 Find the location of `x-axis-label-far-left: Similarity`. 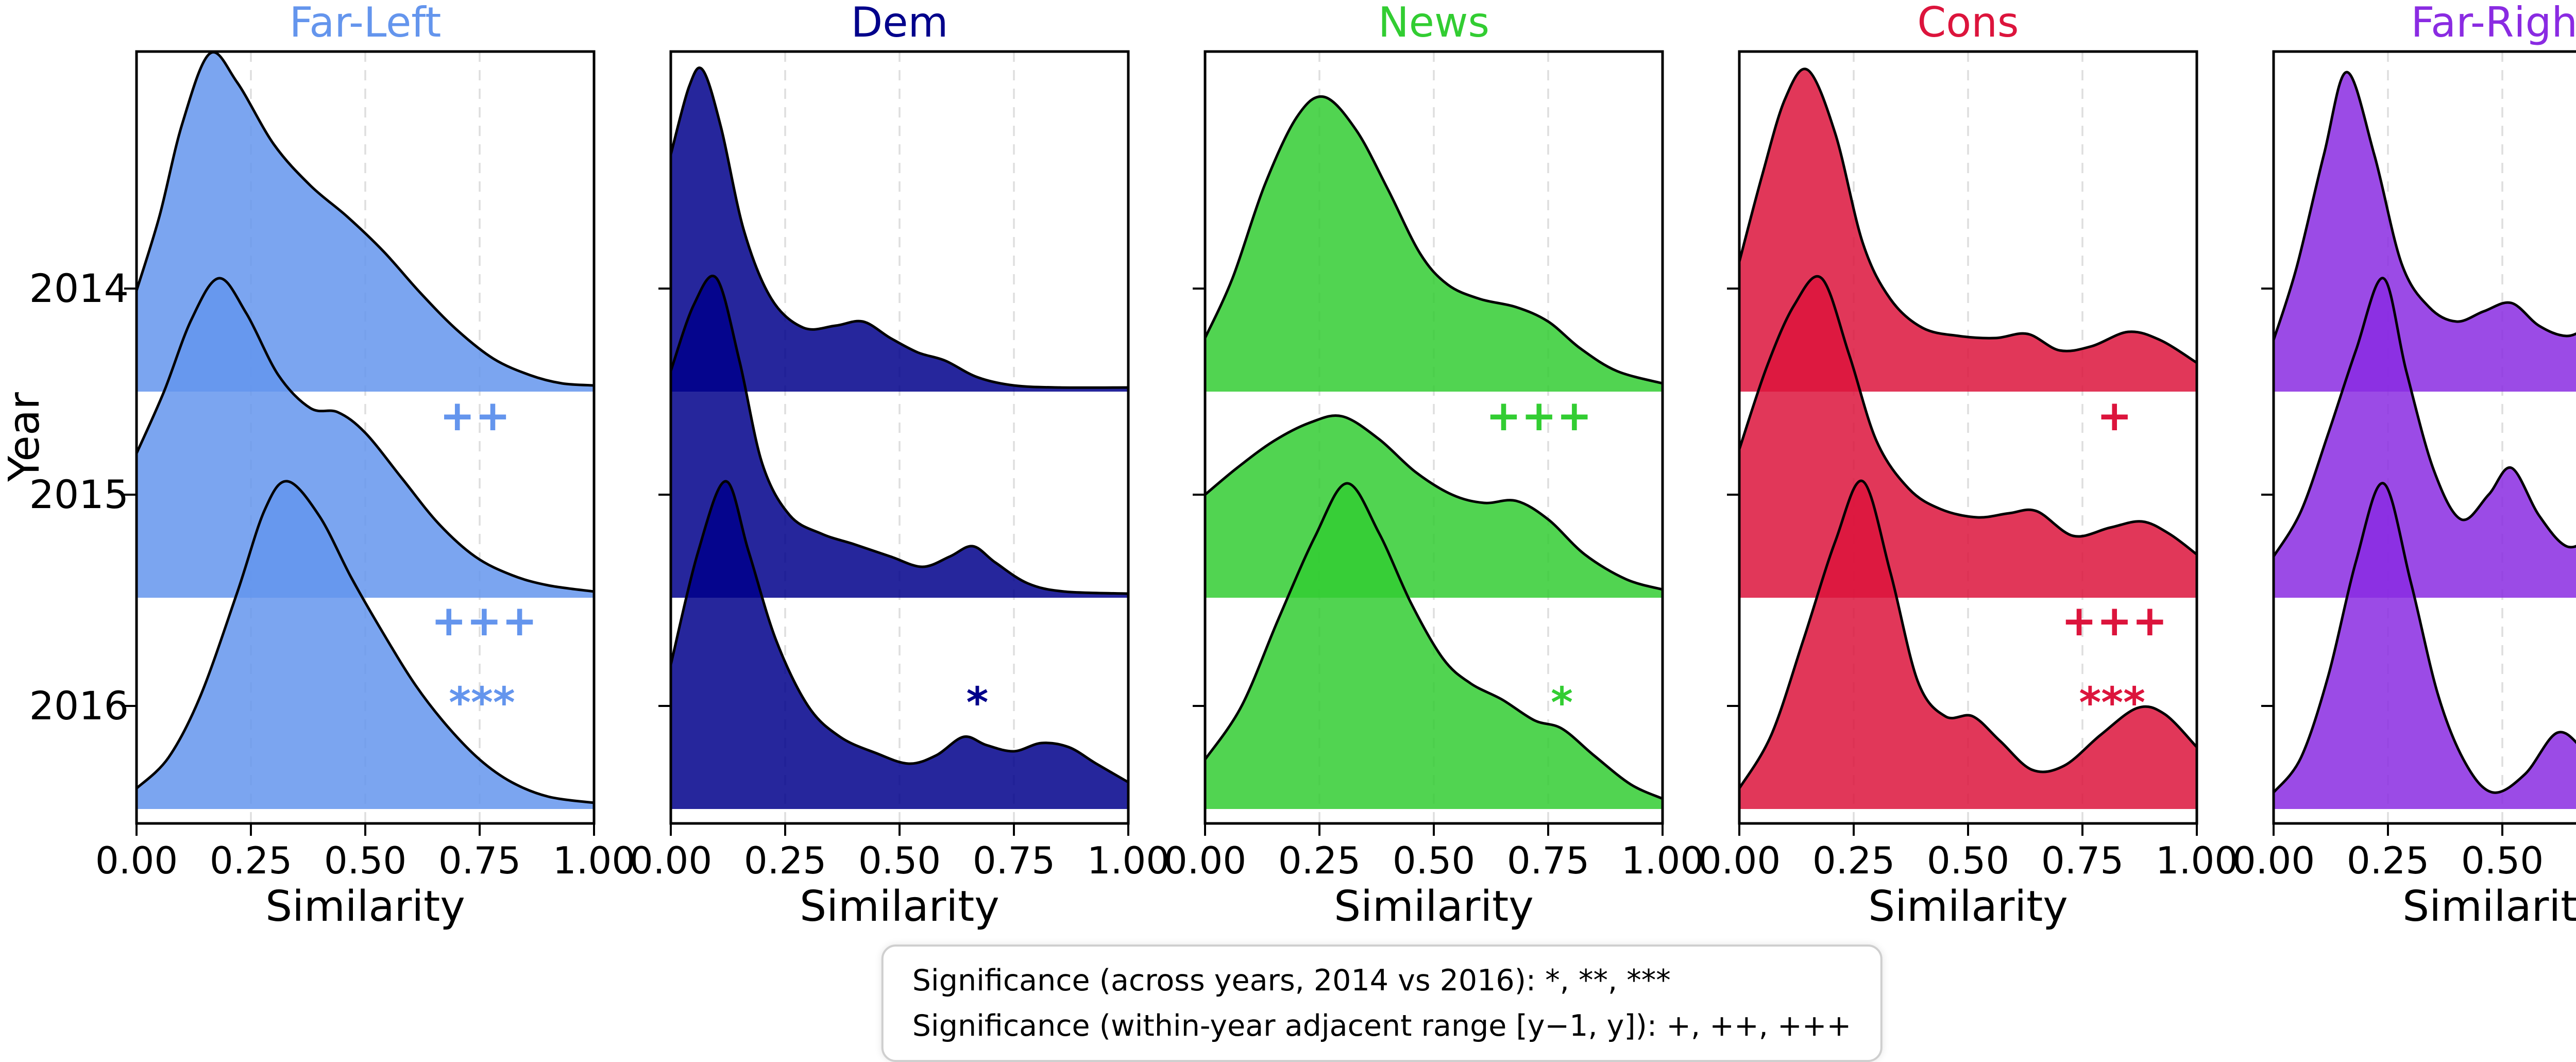

x-axis-label-far-left: Similarity is located at coordinates (365, 906).